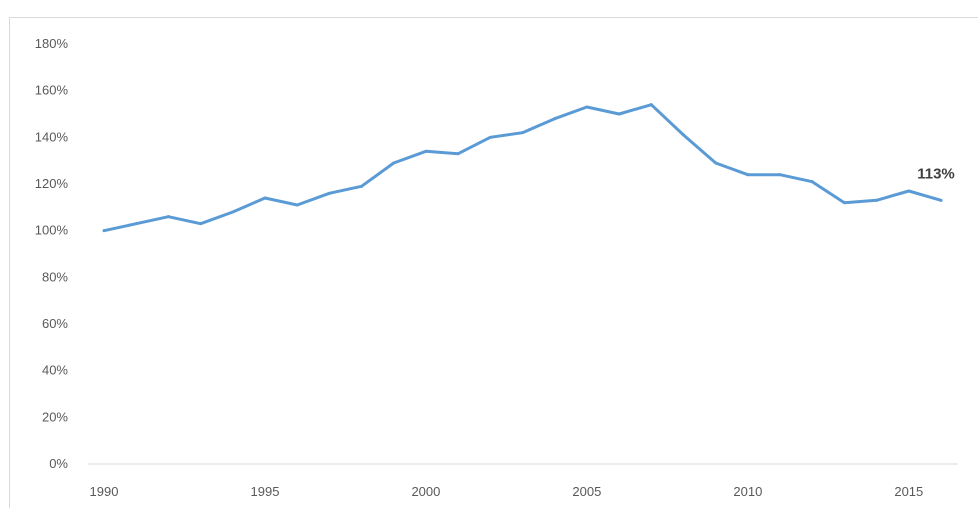 Image resolution: width=978 pixels, height=508 pixels. I want to click on x-tick-label: 2015, so click(908, 491).